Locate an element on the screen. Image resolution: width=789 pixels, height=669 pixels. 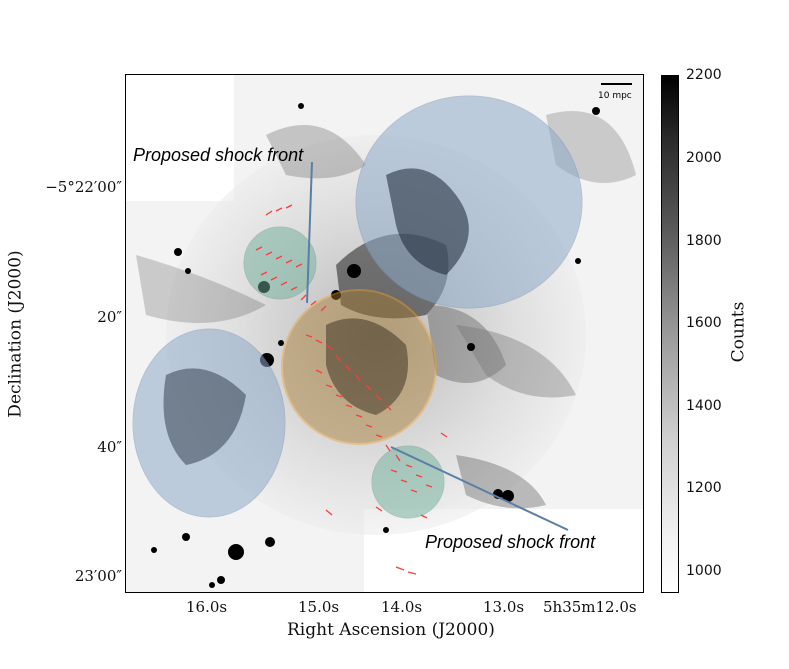
region-blue-upper is located at coordinates (469, 202).